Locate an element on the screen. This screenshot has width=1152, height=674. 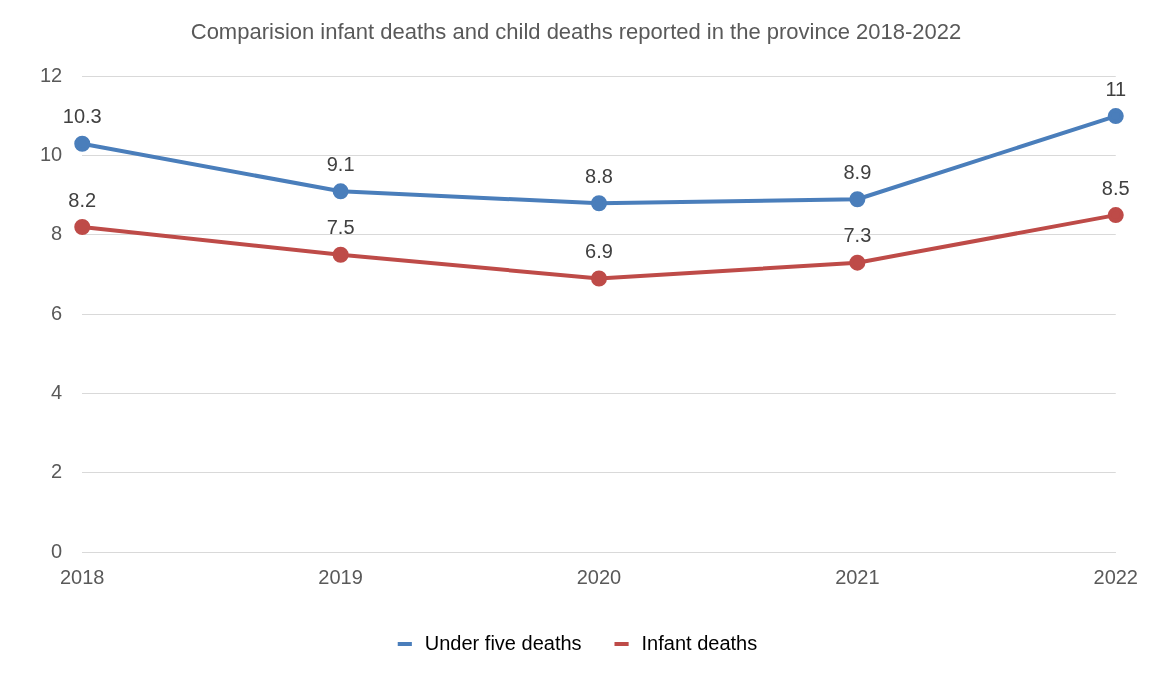
legend-label: Infant deaths is located at coordinates (699, 642).